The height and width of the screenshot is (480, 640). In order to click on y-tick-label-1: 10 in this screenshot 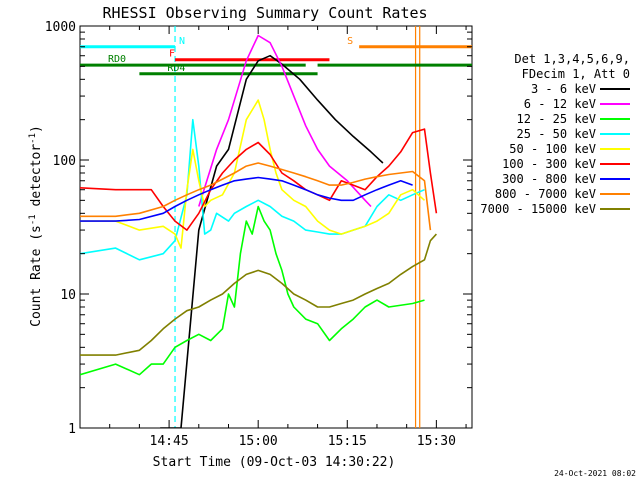, I will do `click(68, 295)`.